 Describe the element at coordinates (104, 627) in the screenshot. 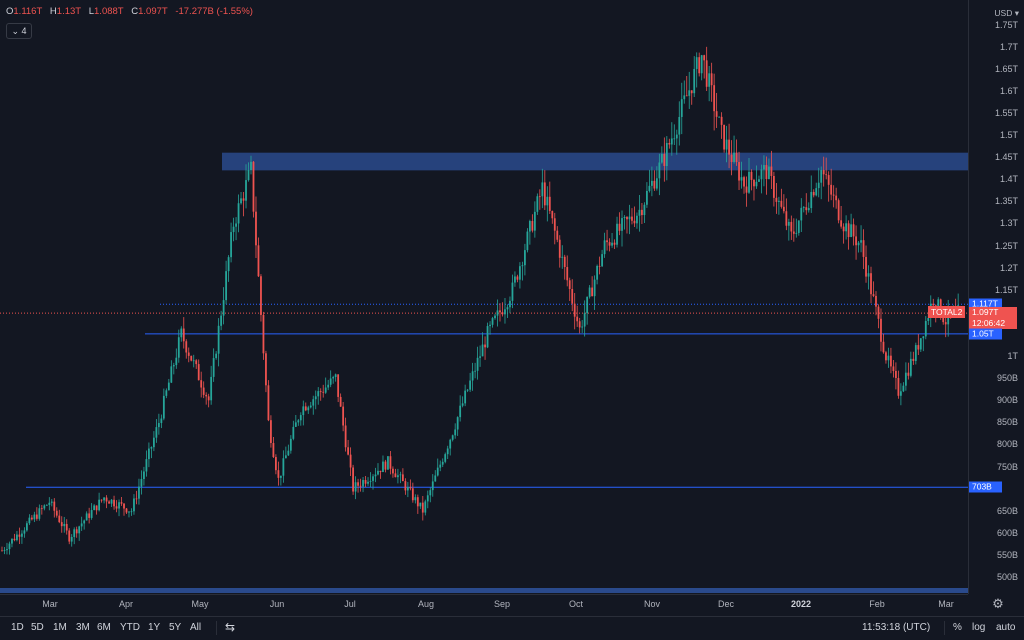

I see `range-button-6m: 6M` at that location.